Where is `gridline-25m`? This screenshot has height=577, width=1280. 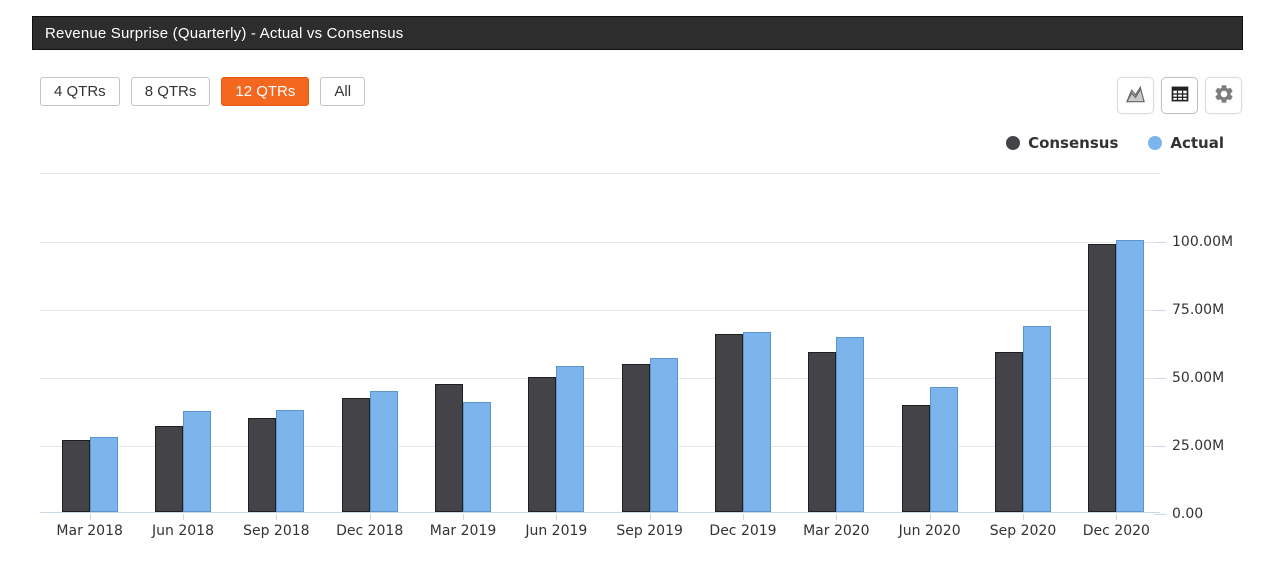
gridline-25m is located at coordinates (600, 446).